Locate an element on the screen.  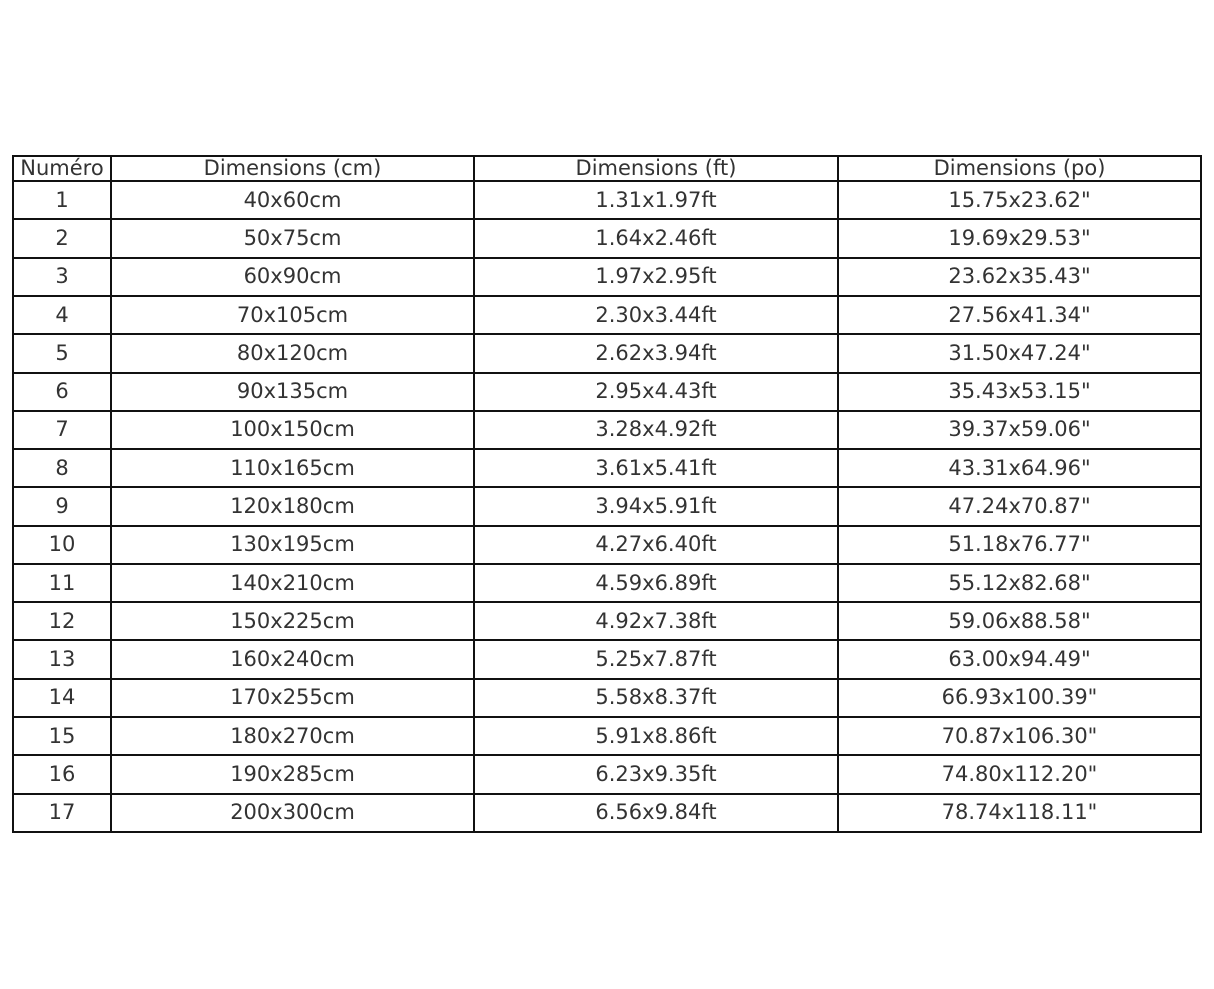
table-cell: 60x90cm is located at coordinates (292, 276).